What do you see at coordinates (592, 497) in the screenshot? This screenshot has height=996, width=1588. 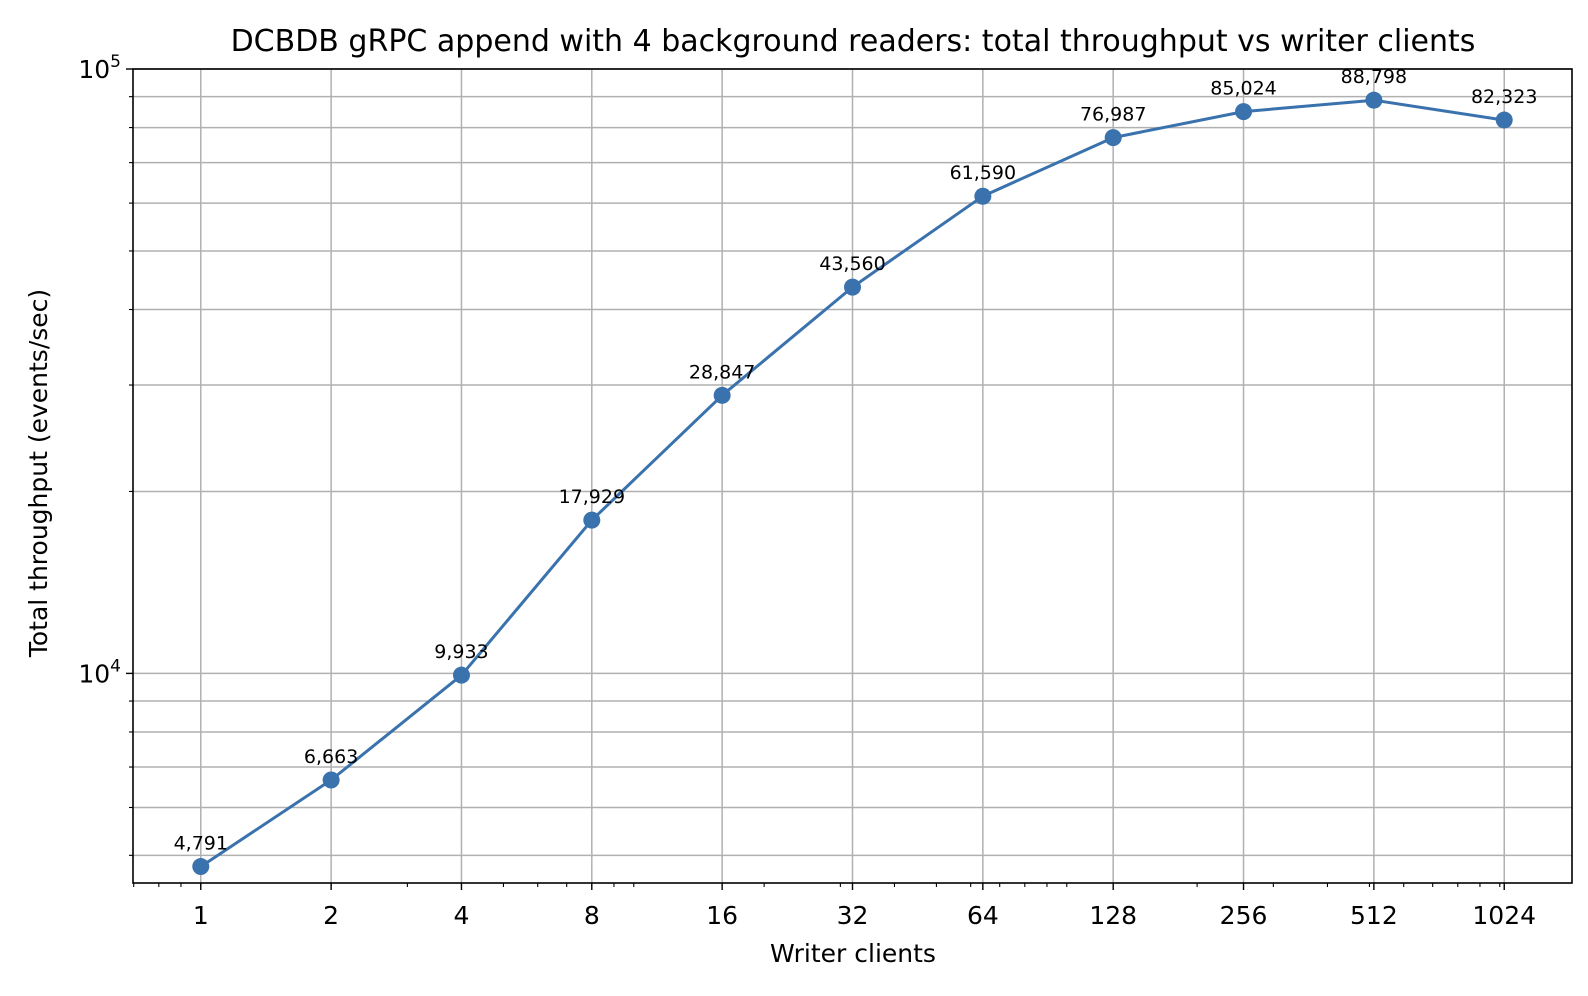 I see `data-label: 17,929` at bounding box center [592, 497].